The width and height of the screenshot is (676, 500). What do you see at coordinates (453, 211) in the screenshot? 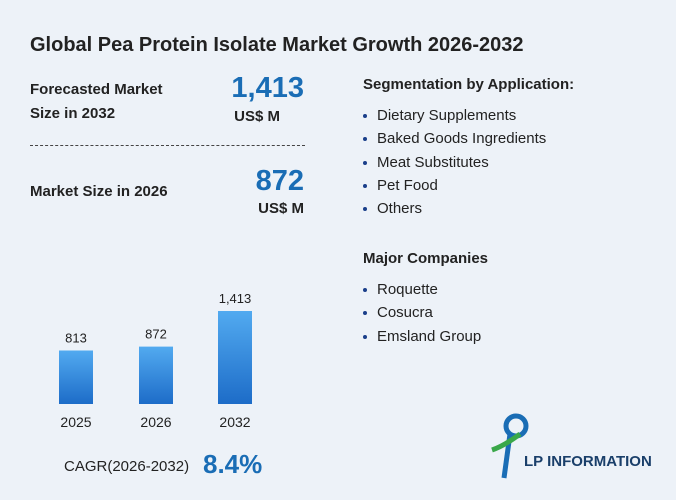
I see `list-item: Others` at bounding box center [453, 211].